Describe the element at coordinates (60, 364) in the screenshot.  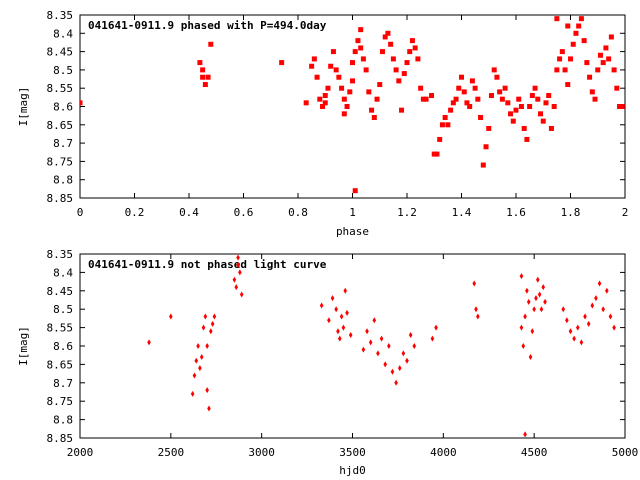
I see `y-tick-label: 8.65` at that location.